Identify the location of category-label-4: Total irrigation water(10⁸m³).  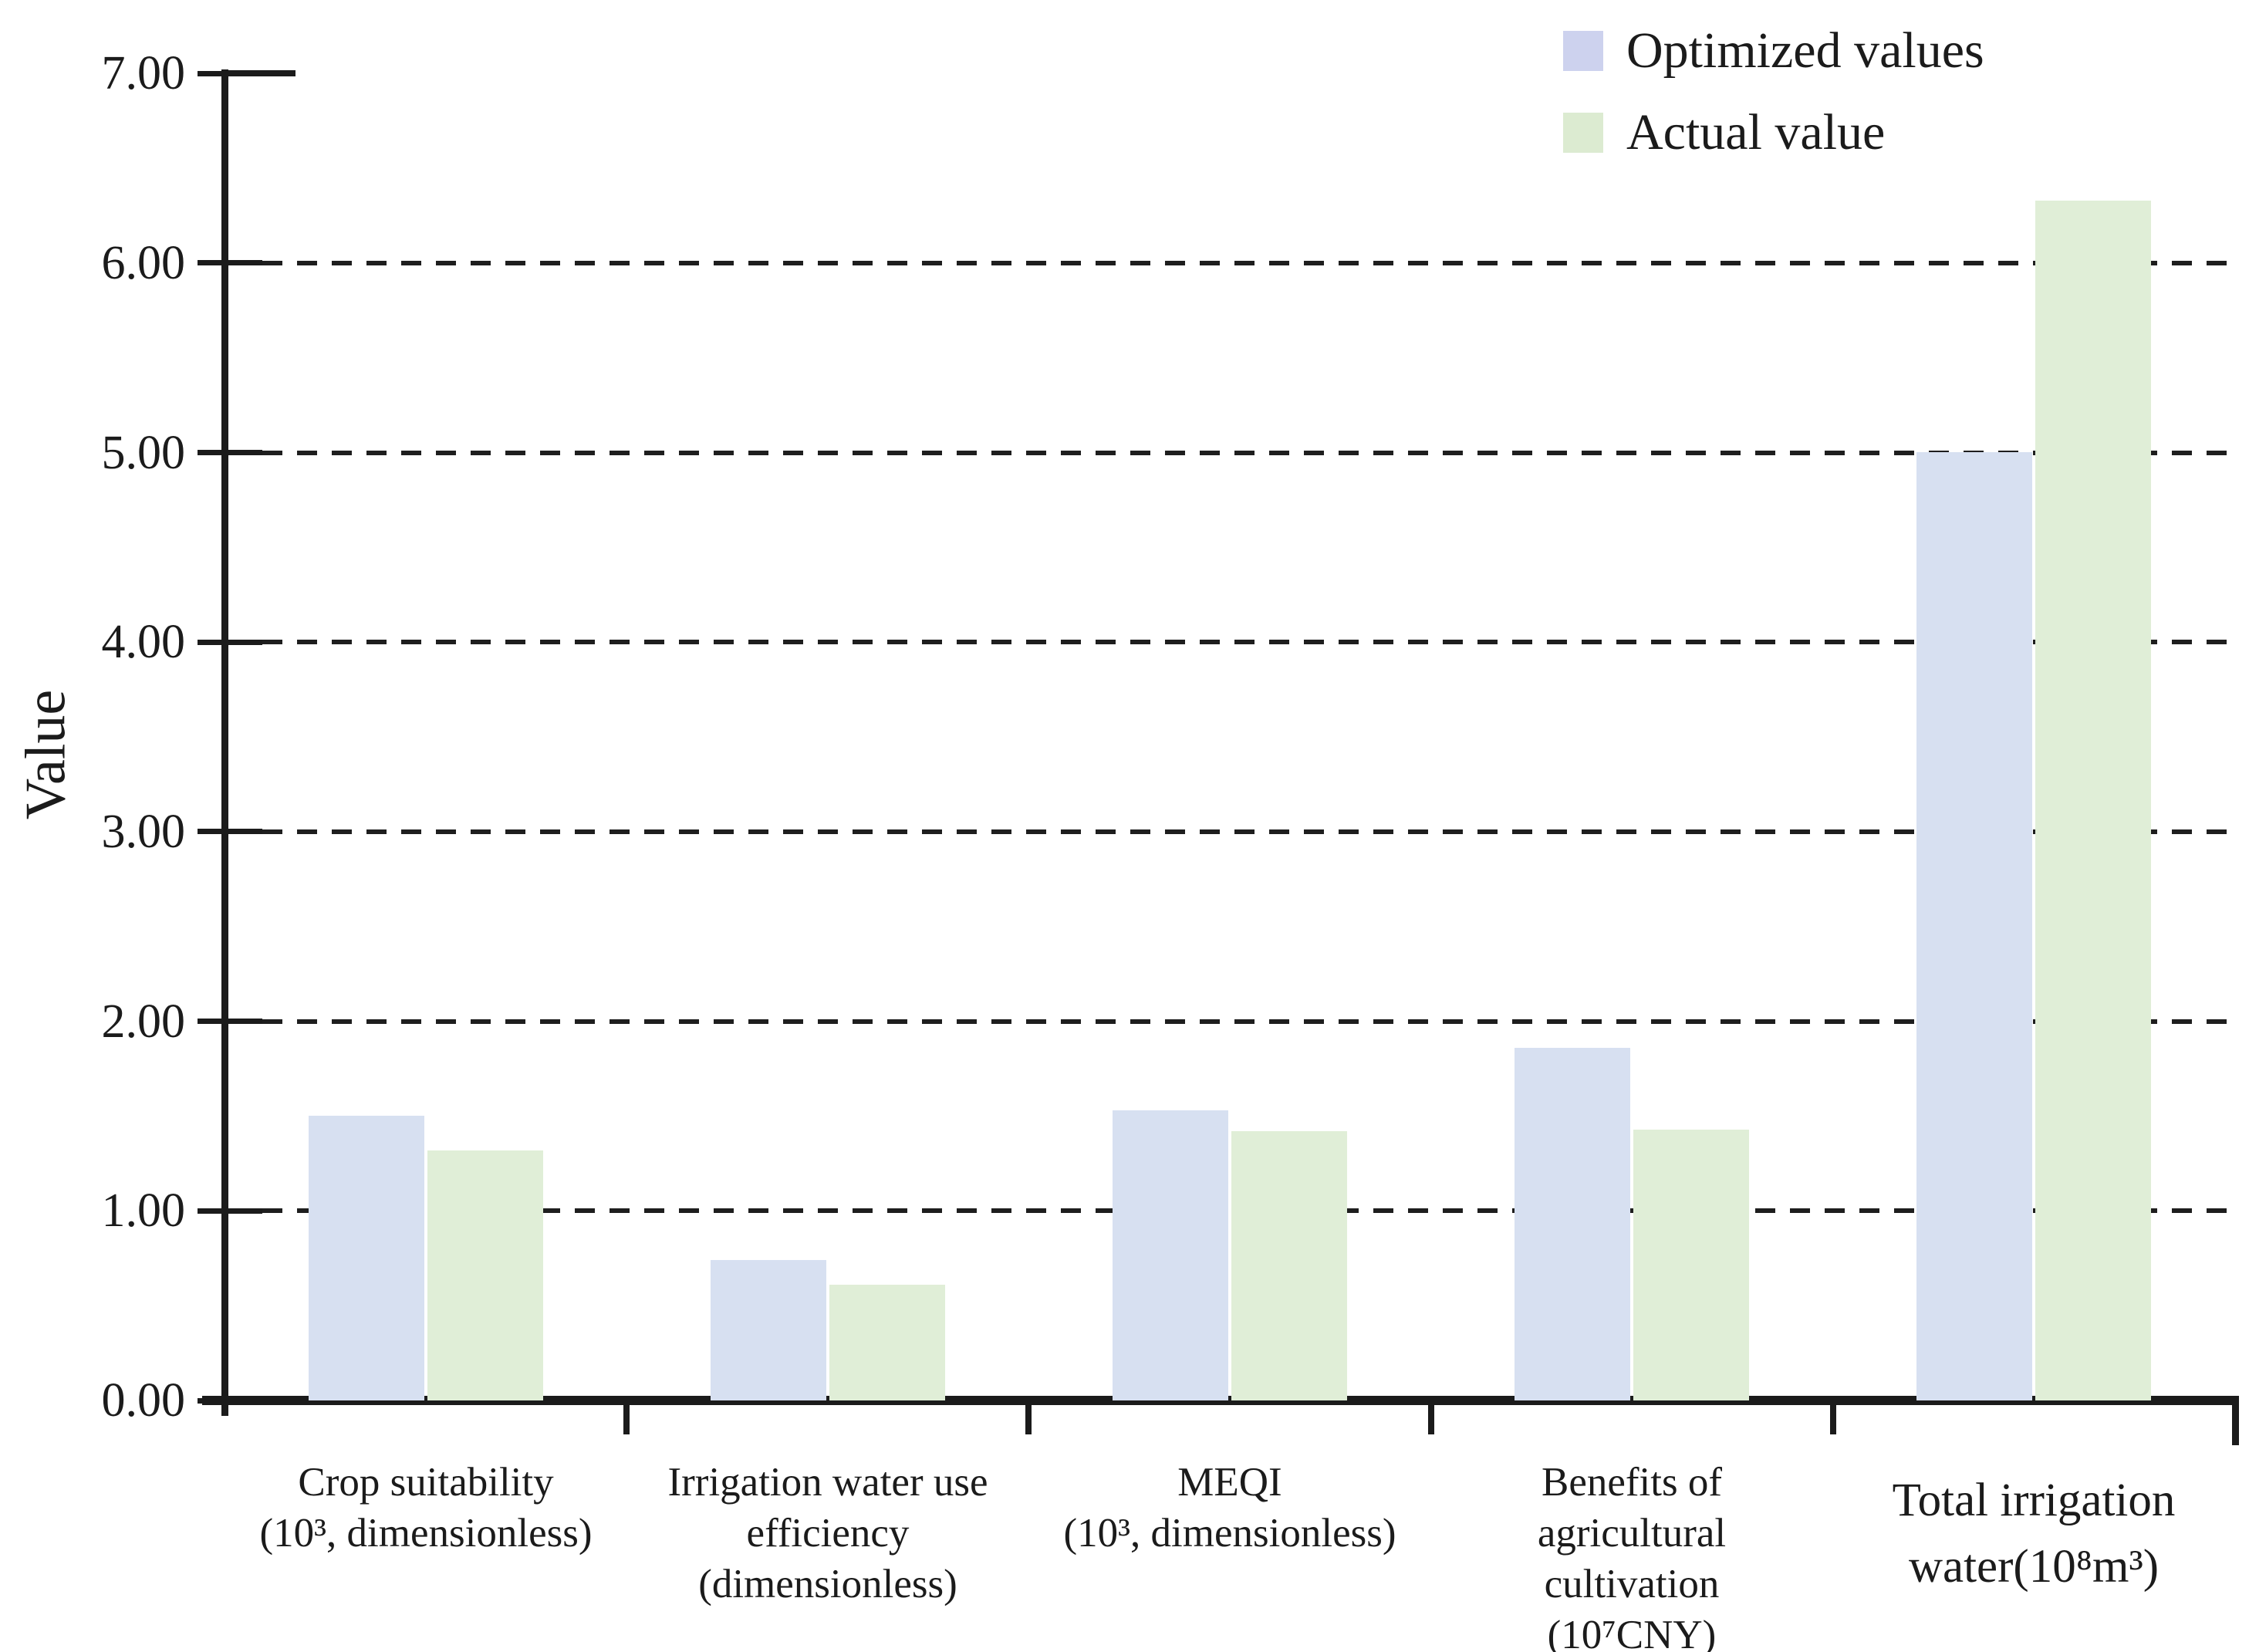
(2033, 1528).